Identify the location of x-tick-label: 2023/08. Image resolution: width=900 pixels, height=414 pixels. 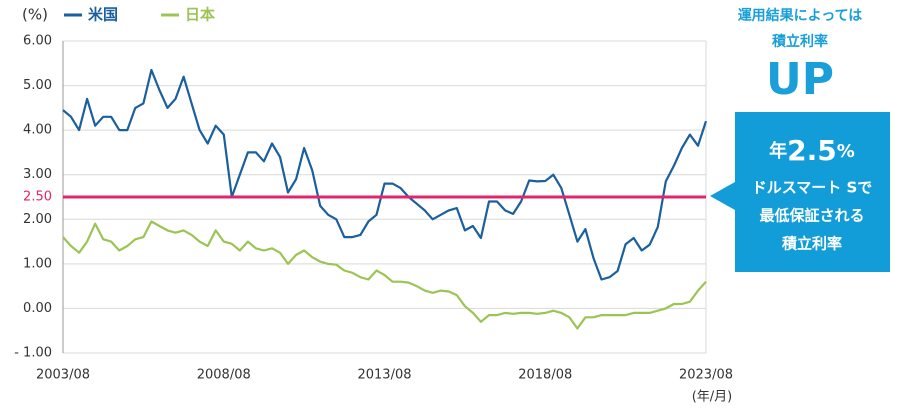
(706, 375).